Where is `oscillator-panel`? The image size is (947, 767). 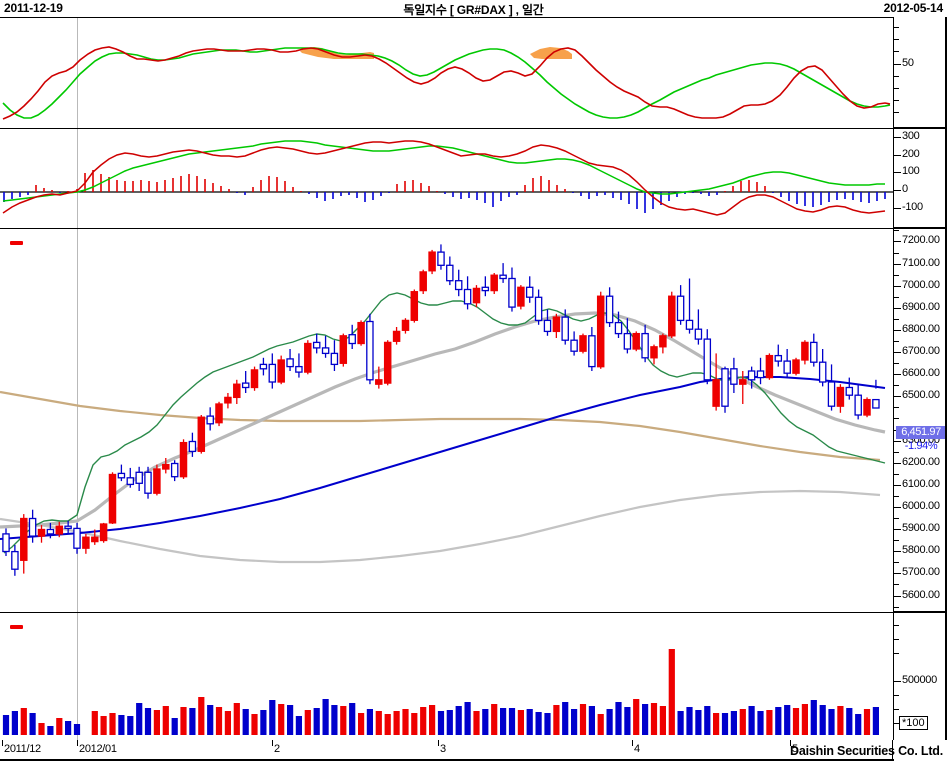 oscillator-panel is located at coordinates (446, 73).